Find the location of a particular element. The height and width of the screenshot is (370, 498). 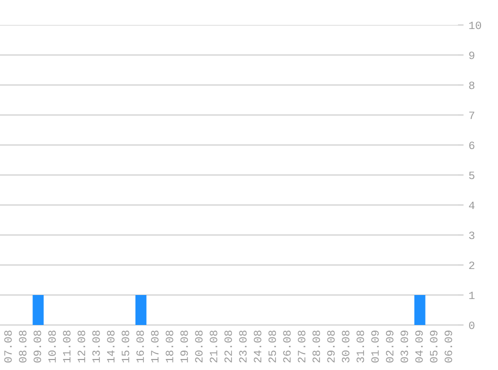

x-tick-label: 02.09 is located at coordinates (390, 346).